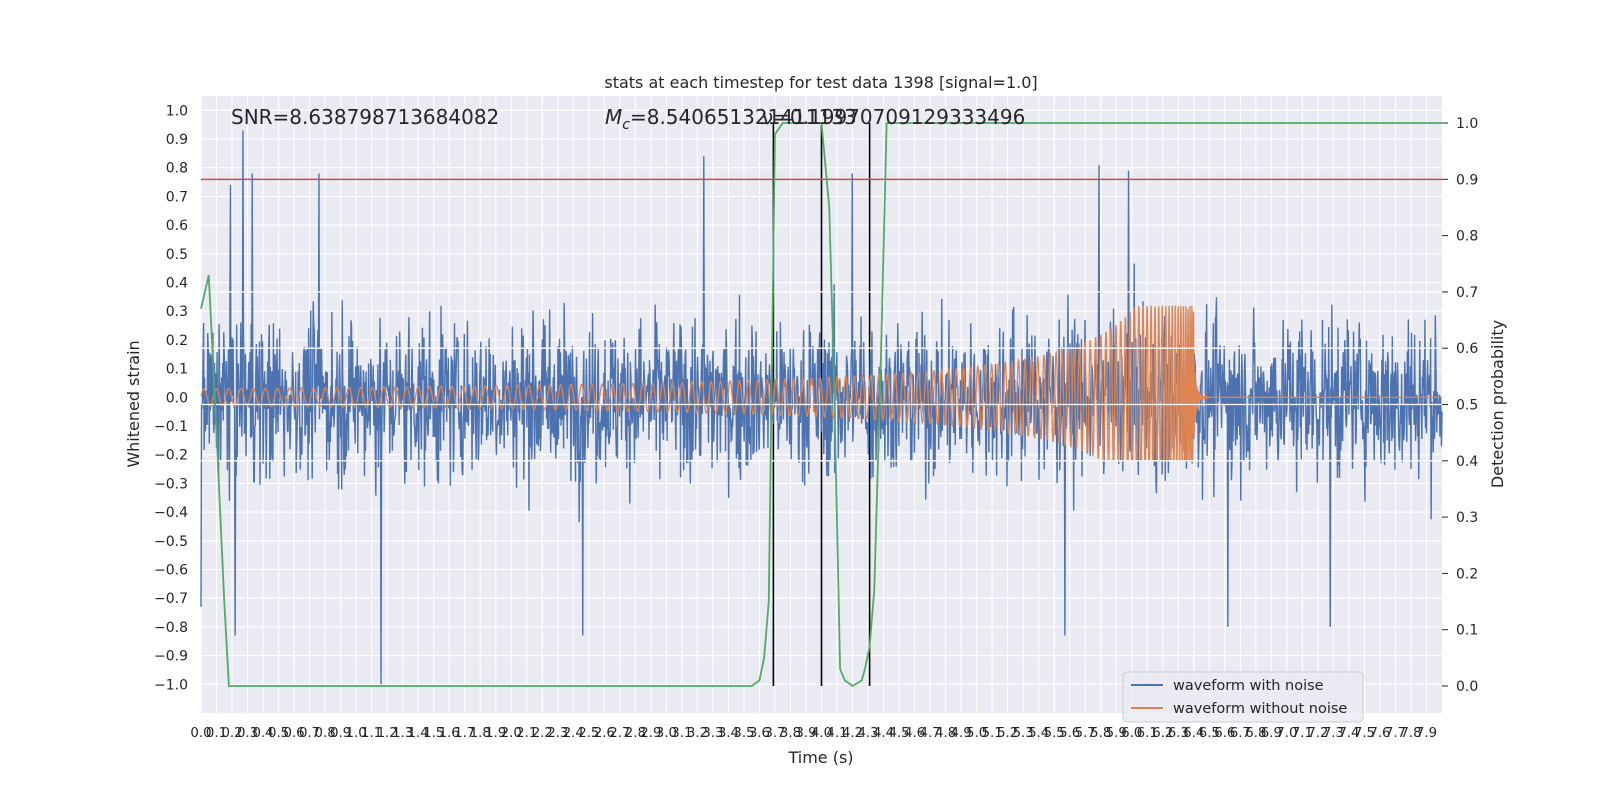  What do you see at coordinates (177, 197) in the screenshot?
I see `y-tick-label: 0.7` at bounding box center [177, 197].